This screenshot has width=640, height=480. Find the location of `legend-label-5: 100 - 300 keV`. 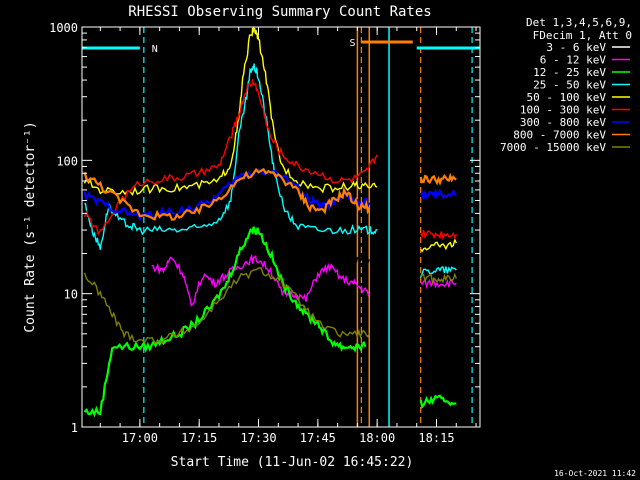

legend-label-5: 100 - 300 keV is located at coordinates (563, 110).